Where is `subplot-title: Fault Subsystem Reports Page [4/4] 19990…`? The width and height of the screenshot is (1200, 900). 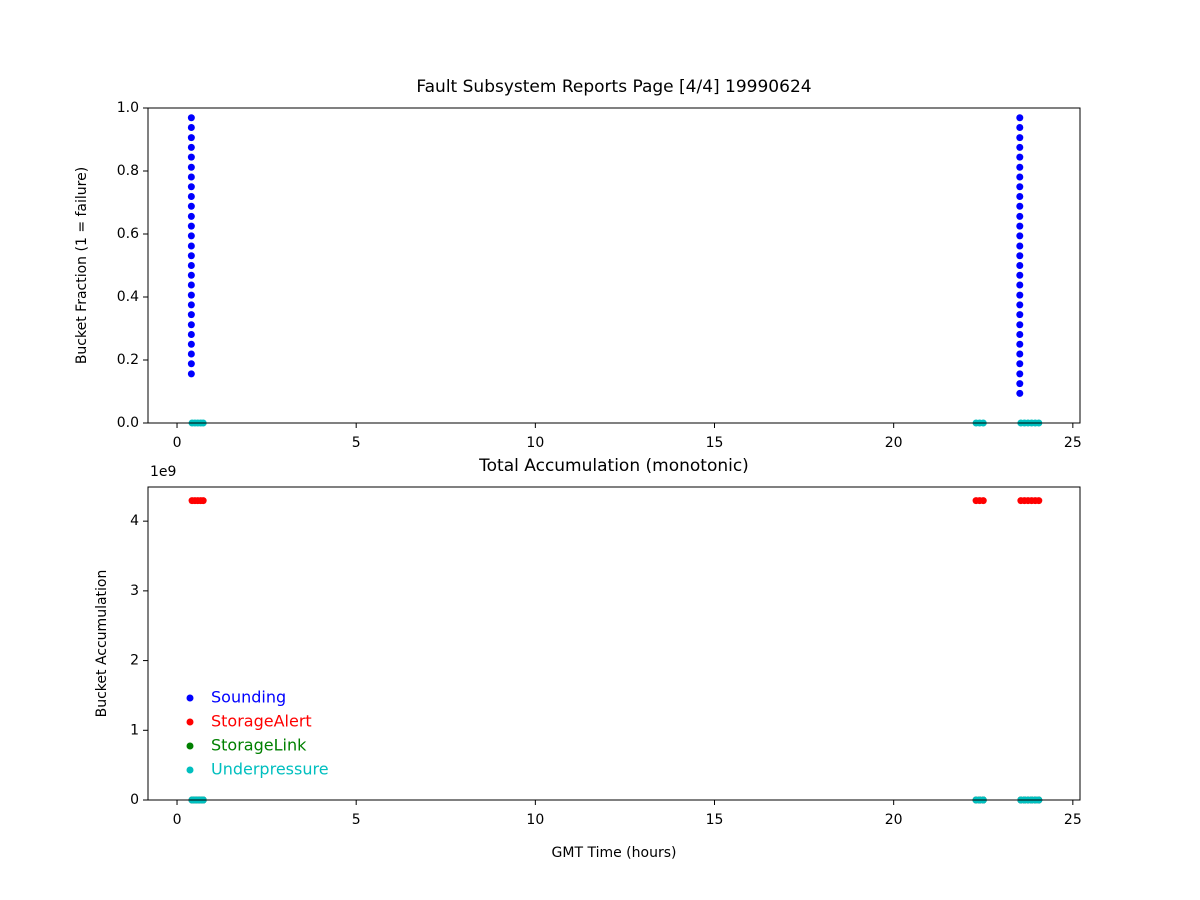 subplot-title: Fault Subsystem Reports Page [4/4] 19990… is located at coordinates (613, 87).